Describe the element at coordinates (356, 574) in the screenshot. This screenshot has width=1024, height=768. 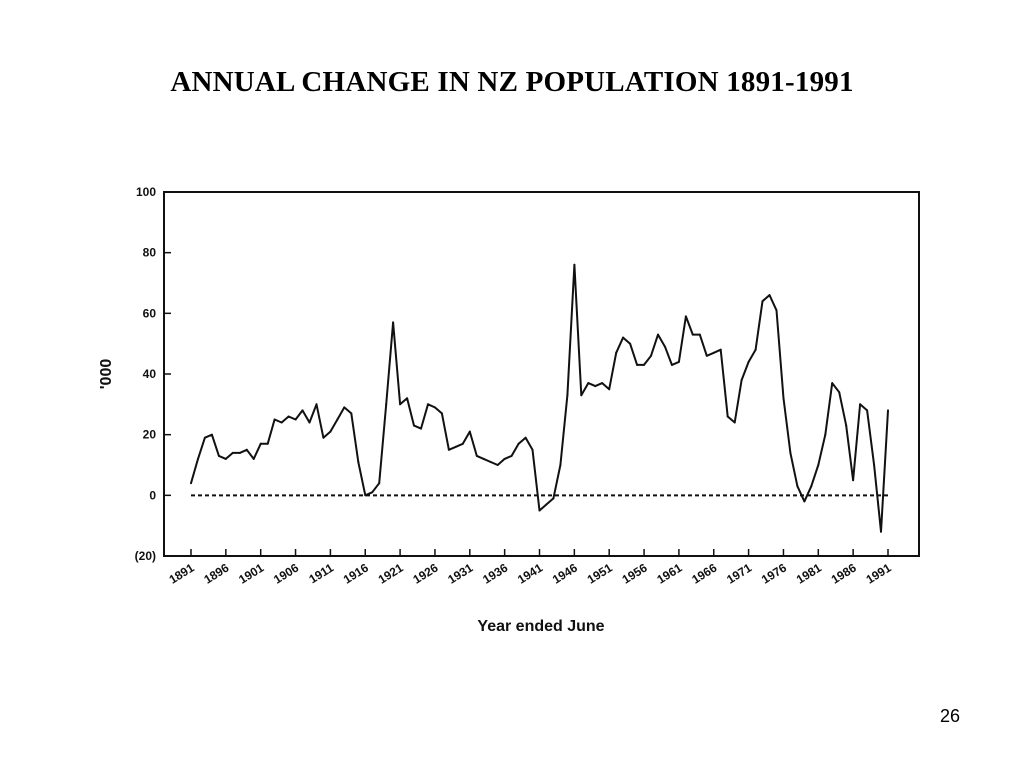
I see `x-tick-label: 1916` at that location.